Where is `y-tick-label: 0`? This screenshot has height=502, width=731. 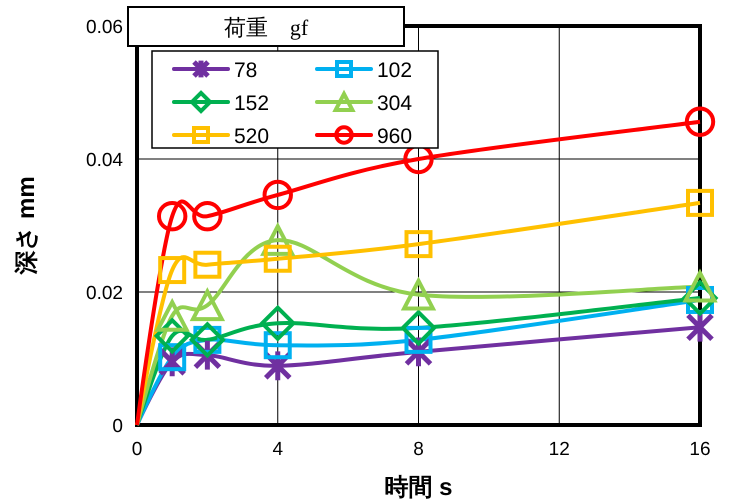
y-tick-label: 0 is located at coordinates (117, 426).